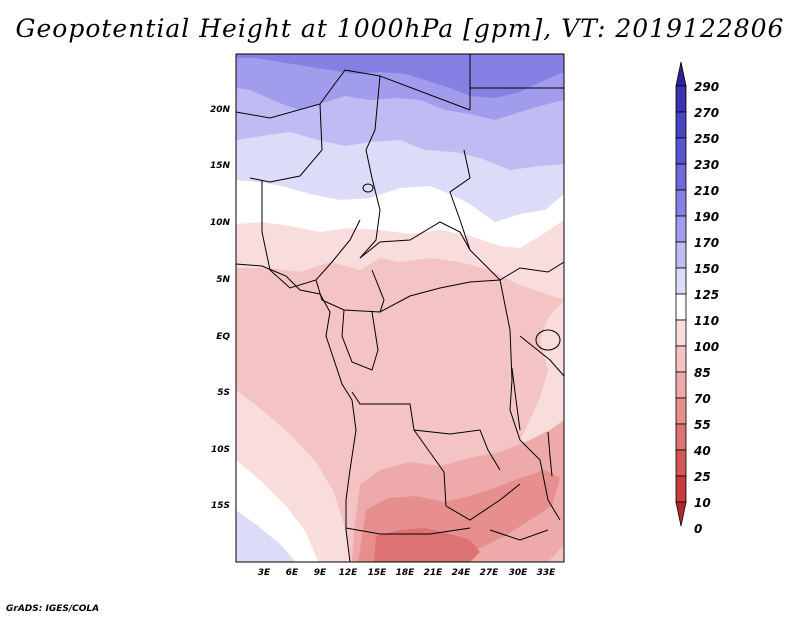  I want to click on lon-label-15e: 15E, so click(377, 573).